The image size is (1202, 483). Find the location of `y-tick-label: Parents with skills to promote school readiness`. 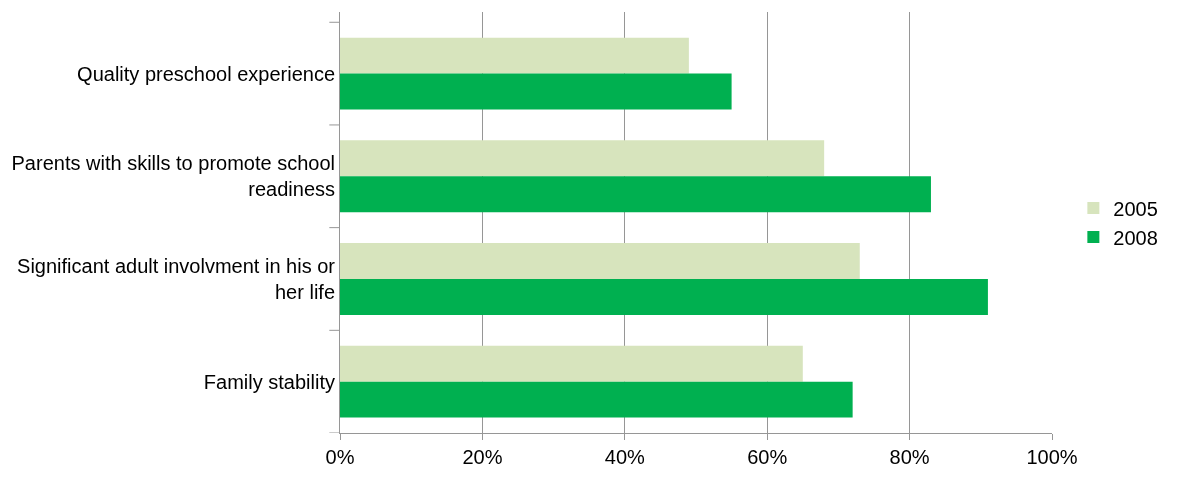

y-tick-label: Parents with skills to promote school readiness is located at coordinates (173, 176).